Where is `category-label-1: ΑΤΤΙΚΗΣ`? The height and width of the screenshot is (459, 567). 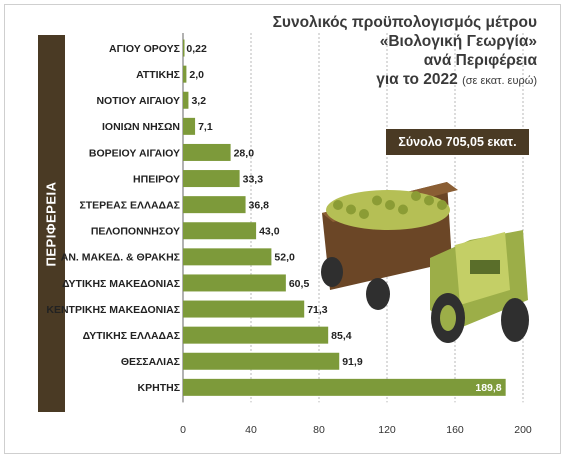
category-label-1: ΑΤΤΙΚΗΣ is located at coordinates (158, 75).